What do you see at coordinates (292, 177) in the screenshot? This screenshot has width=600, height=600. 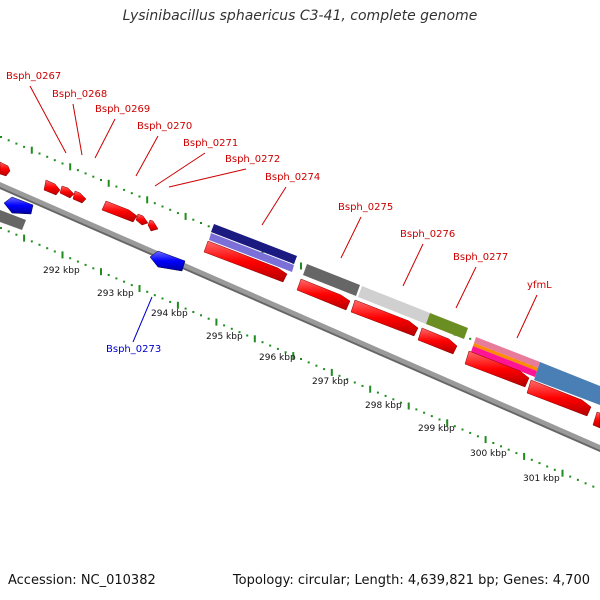 I see `gene-label-bsph_0274: Bsph_0274` at bounding box center [292, 177].